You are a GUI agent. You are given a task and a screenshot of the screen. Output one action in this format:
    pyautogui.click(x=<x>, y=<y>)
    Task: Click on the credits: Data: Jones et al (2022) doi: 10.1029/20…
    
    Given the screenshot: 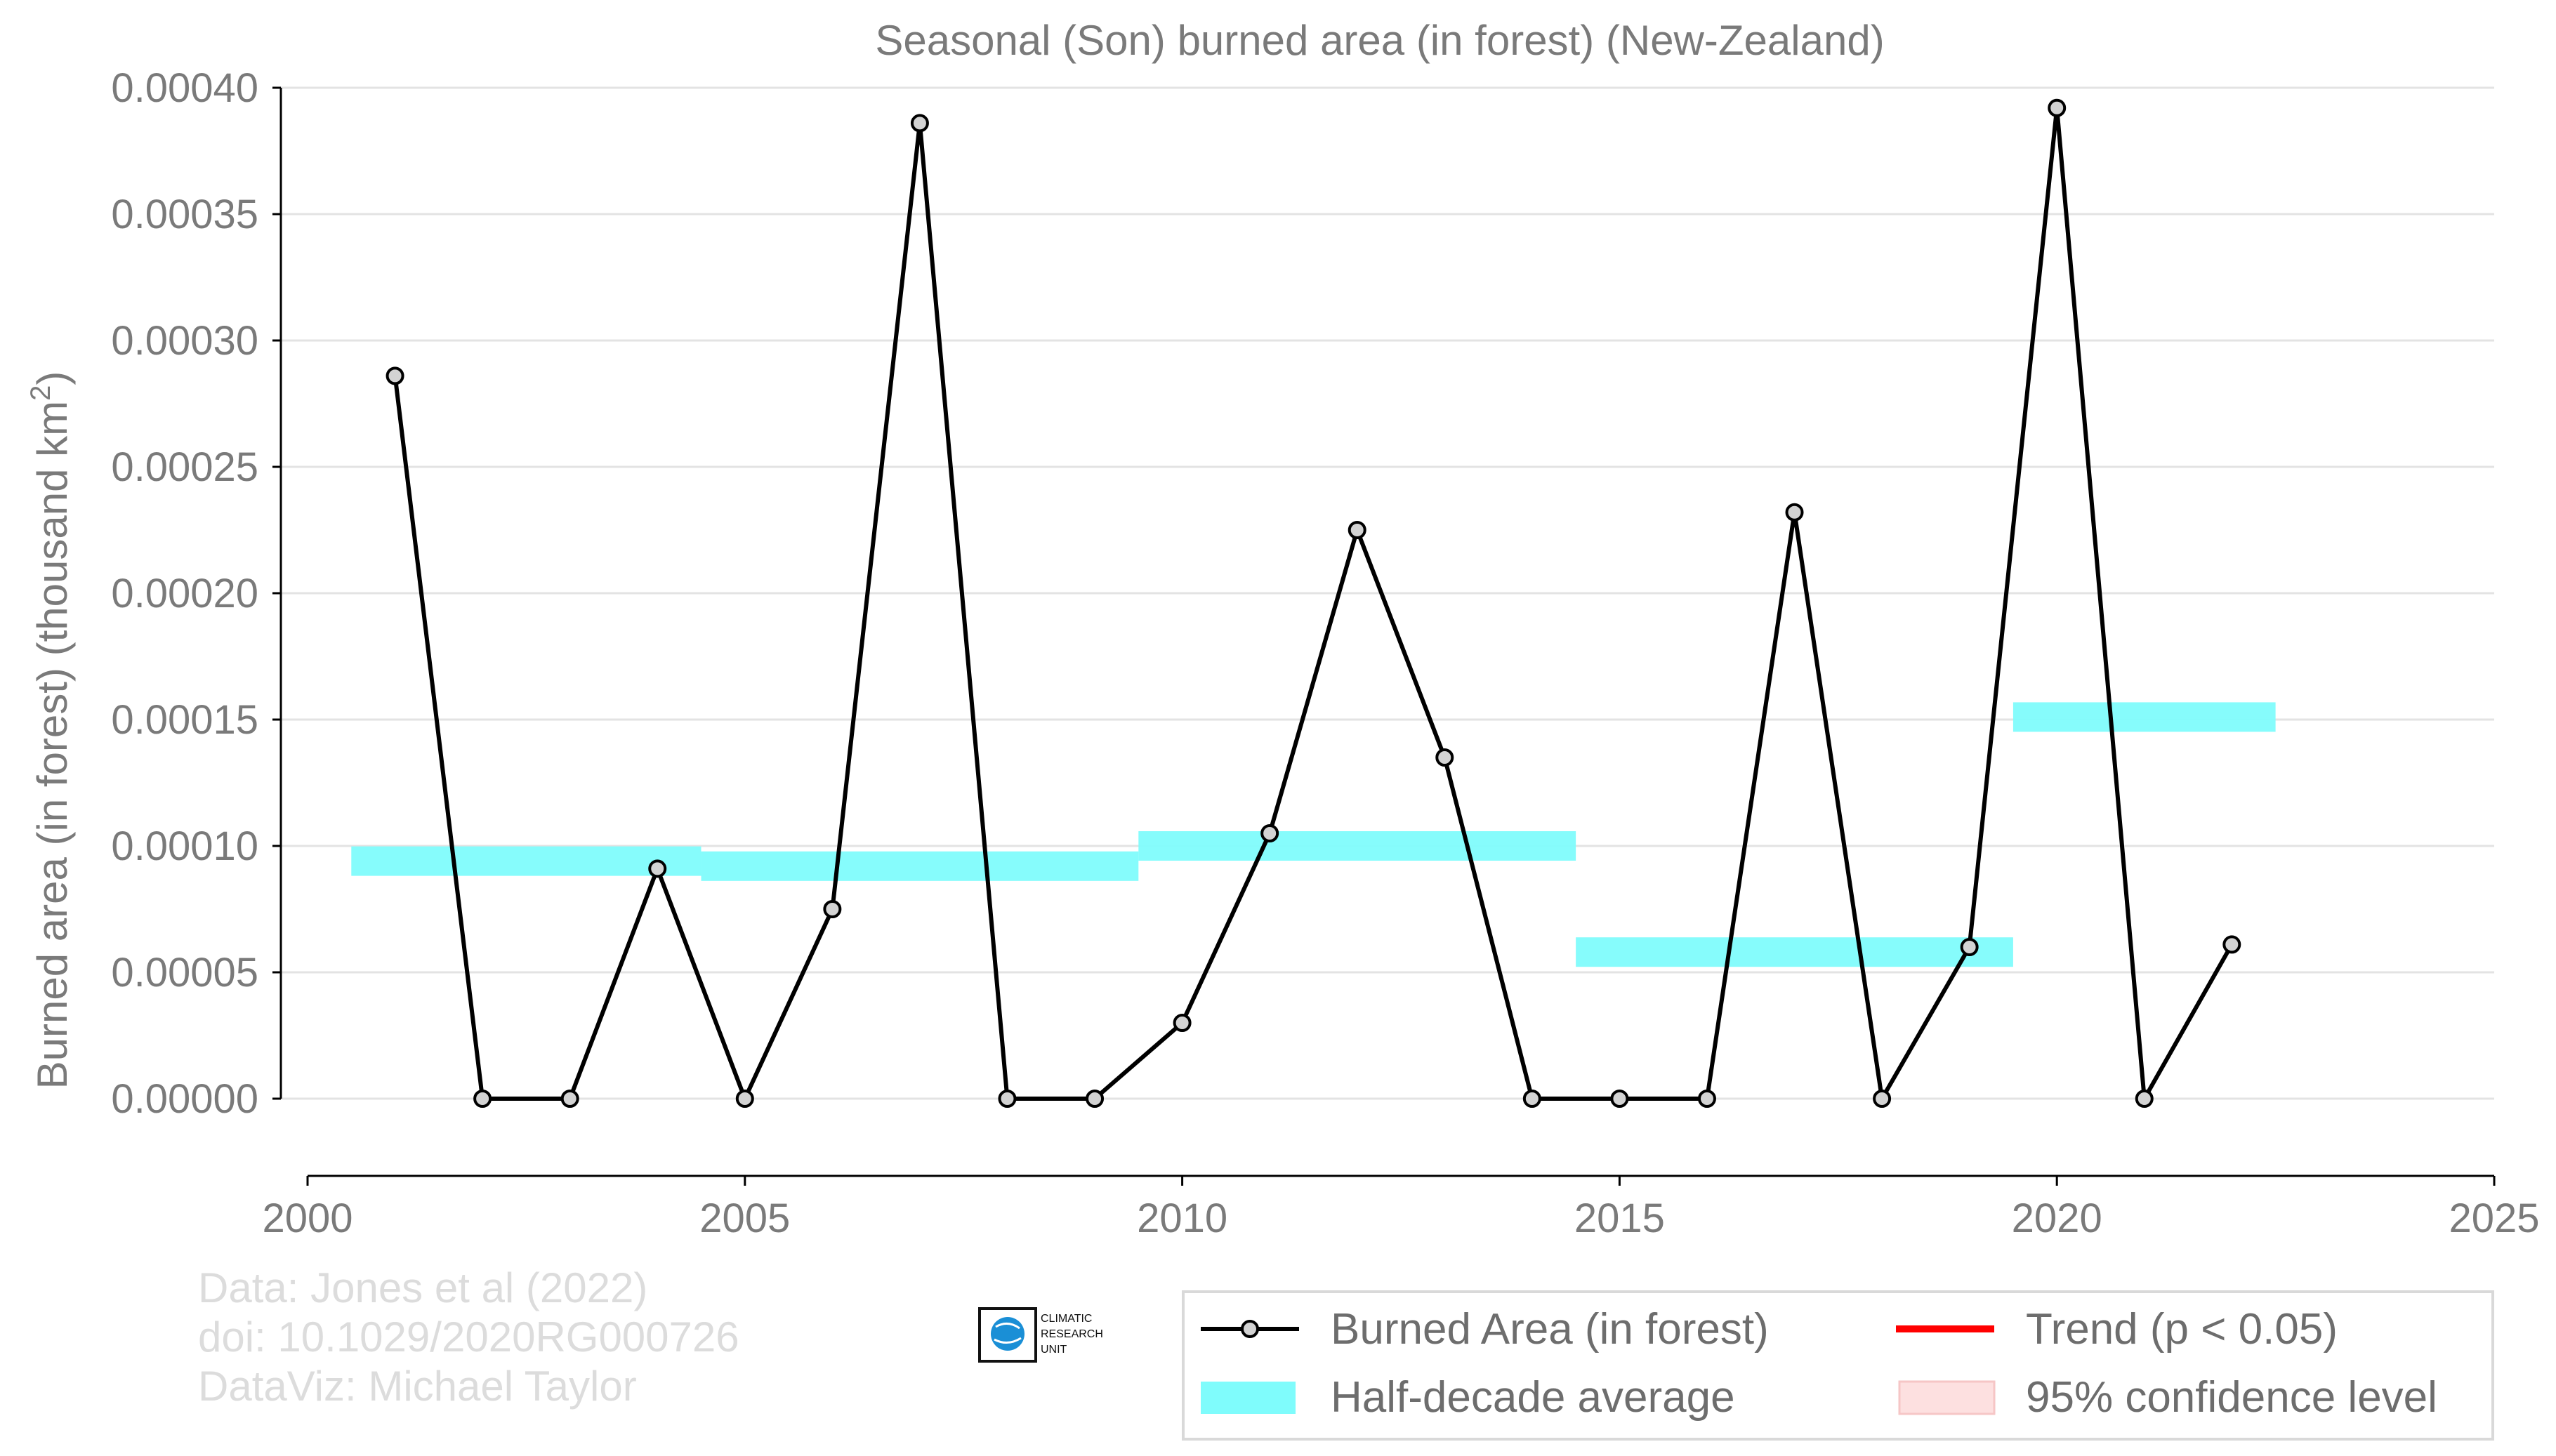 What is the action you would take?
    pyautogui.click(x=468, y=1337)
    